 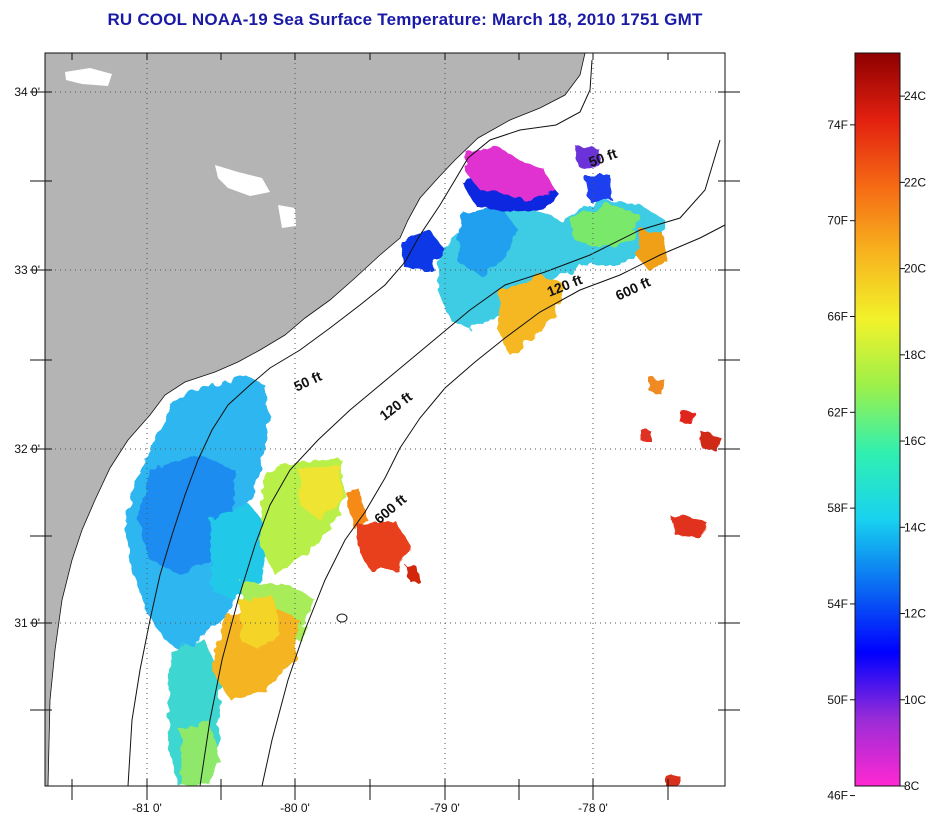 What do you see at coordinates (147, 808) in the screenshot?
I see `lon-label-81: -81 0'` at bounding box center [147, 808].